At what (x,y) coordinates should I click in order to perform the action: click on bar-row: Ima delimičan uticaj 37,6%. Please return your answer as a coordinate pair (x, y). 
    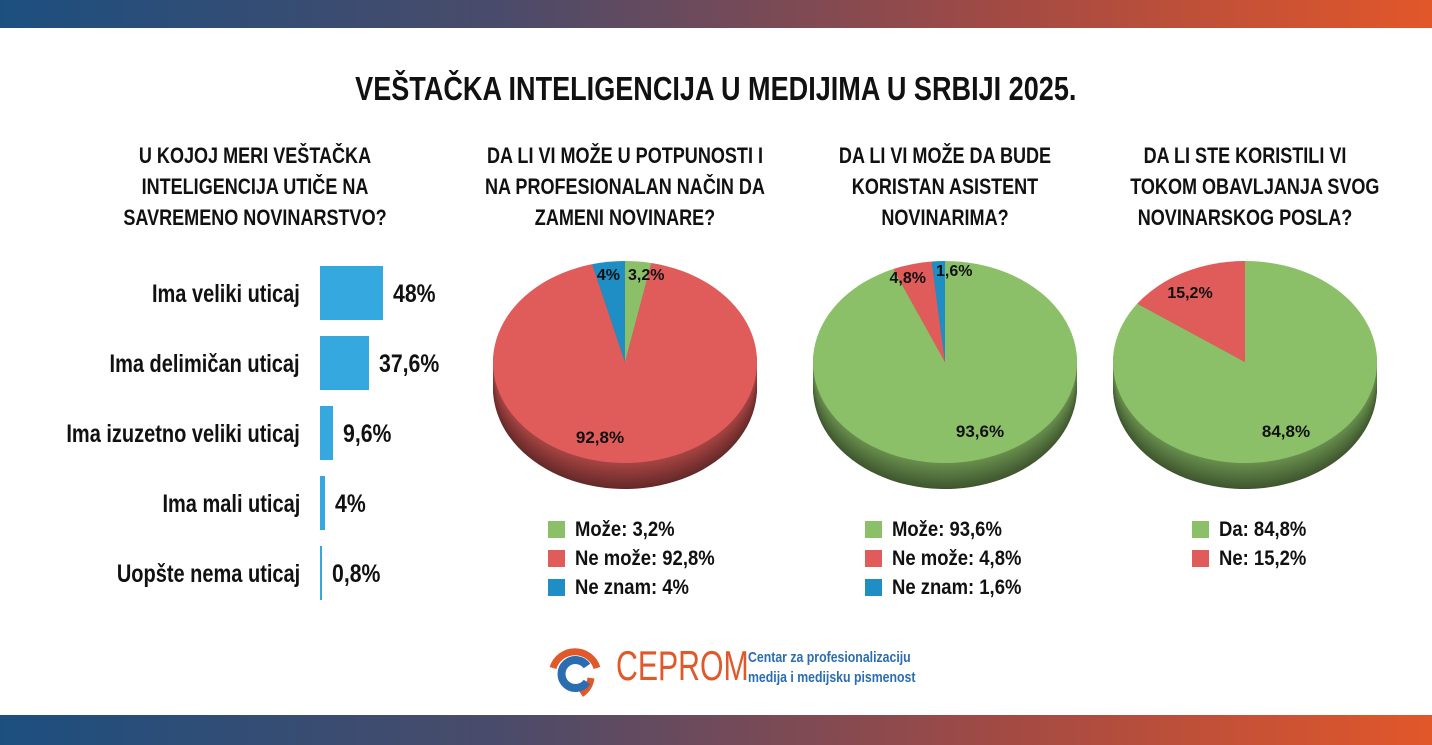
    Looking at the image, I should click on (235, 363).